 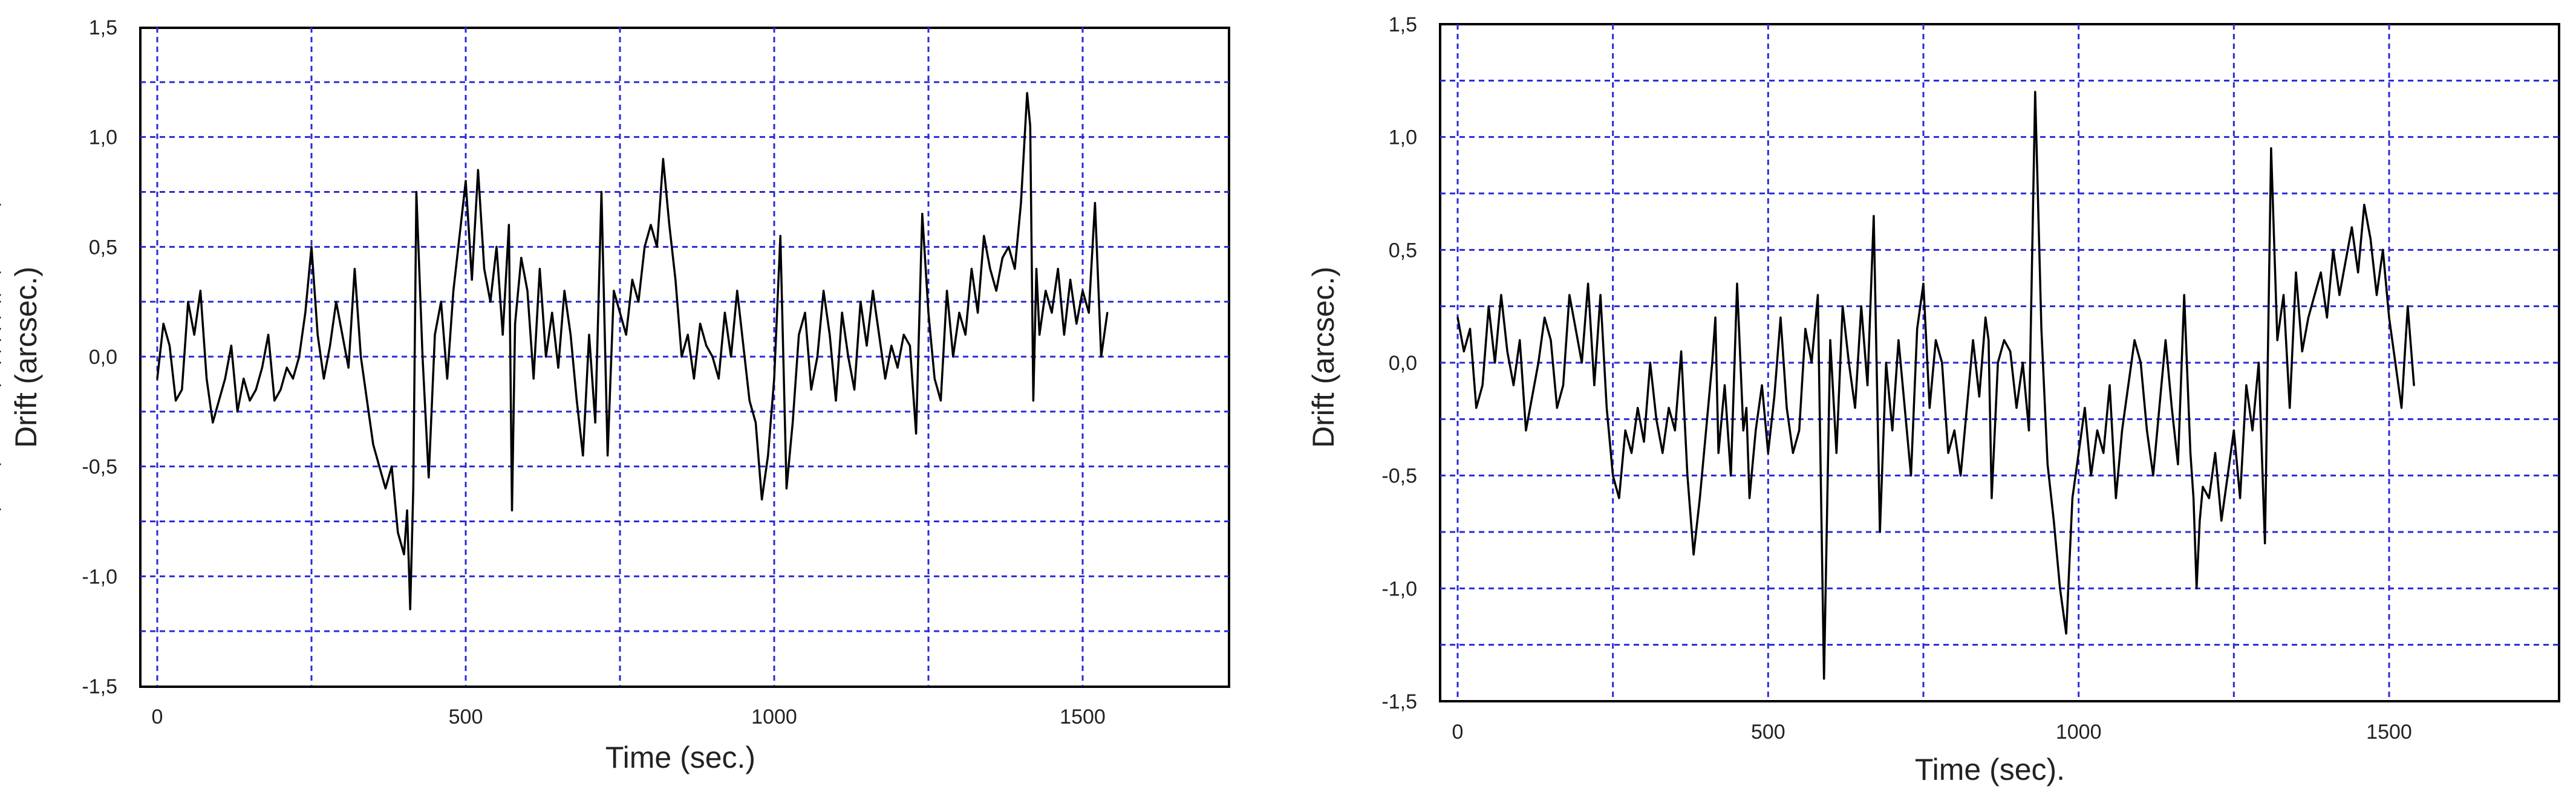 What do you see at coordinates (1403, 364) in the screenshot?
I see `y-tick-label: 0,0` at bounding box center [1403, 364].